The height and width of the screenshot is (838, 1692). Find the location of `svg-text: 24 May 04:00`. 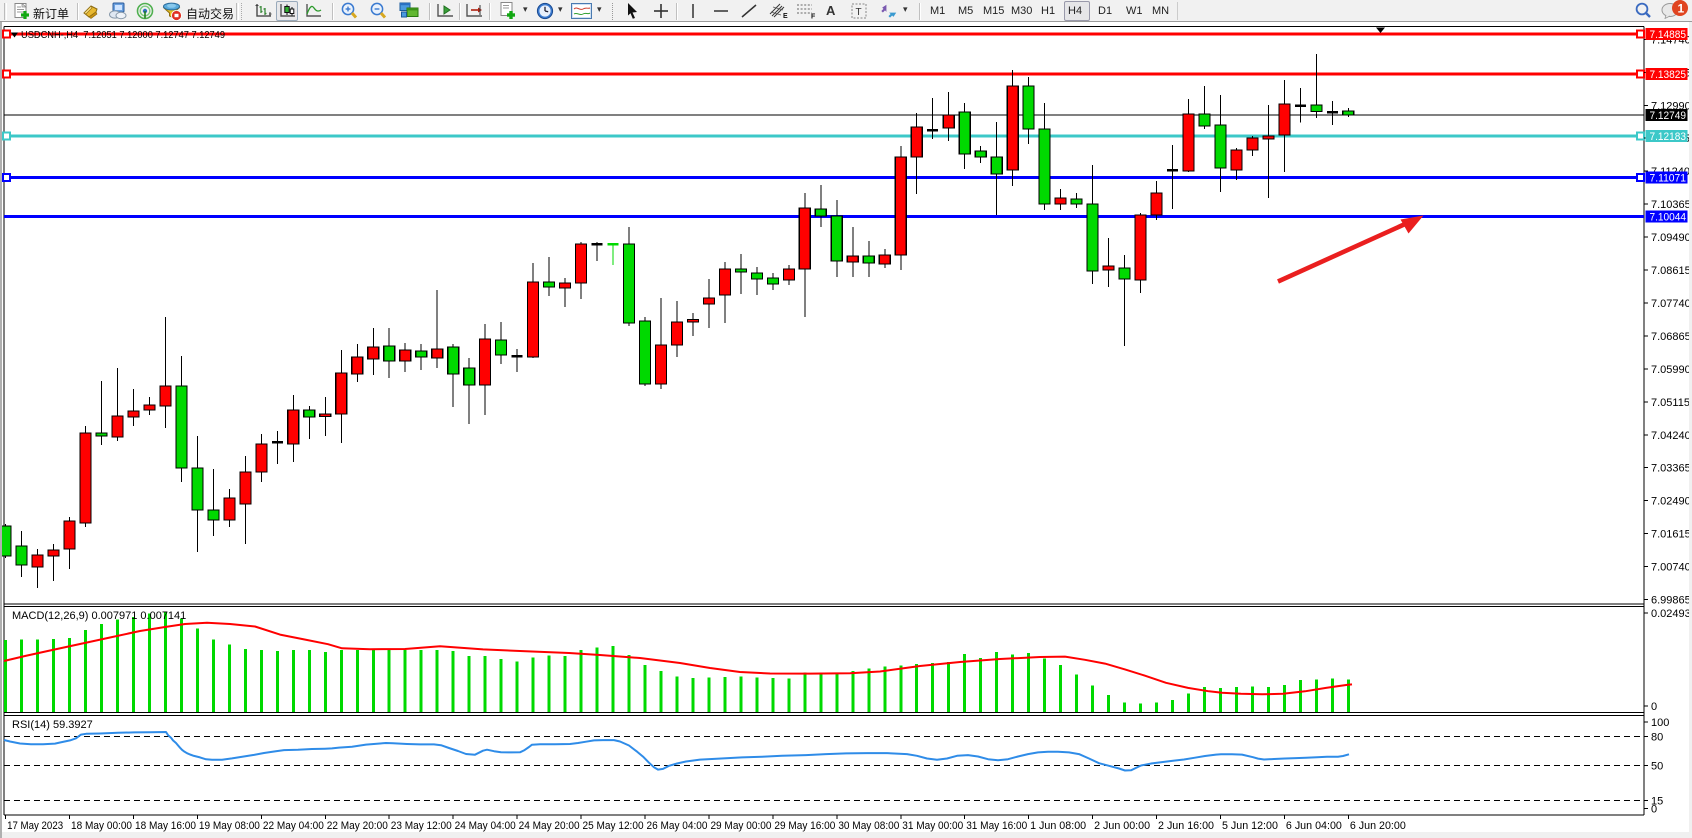

svg-text: 24 May 04:00 is located at coordinates (485, 826).